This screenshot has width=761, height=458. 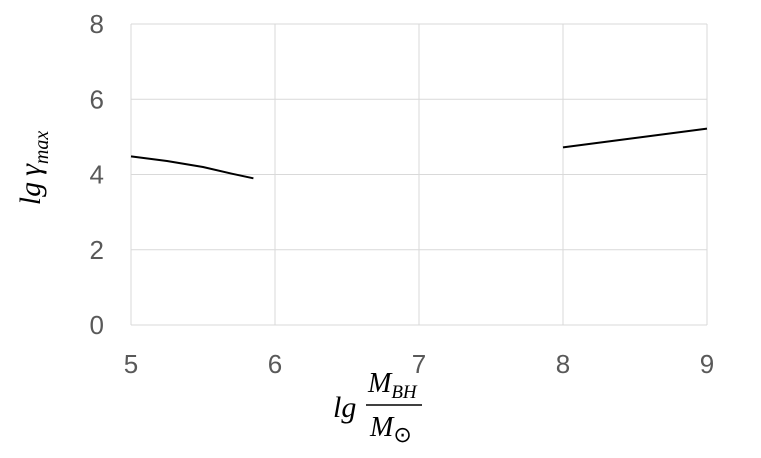 What do you see at coordinates (392, 385) in the screenshot?
I see `x-axis-label-numerator: MBH` at bounding box center [392, 385].